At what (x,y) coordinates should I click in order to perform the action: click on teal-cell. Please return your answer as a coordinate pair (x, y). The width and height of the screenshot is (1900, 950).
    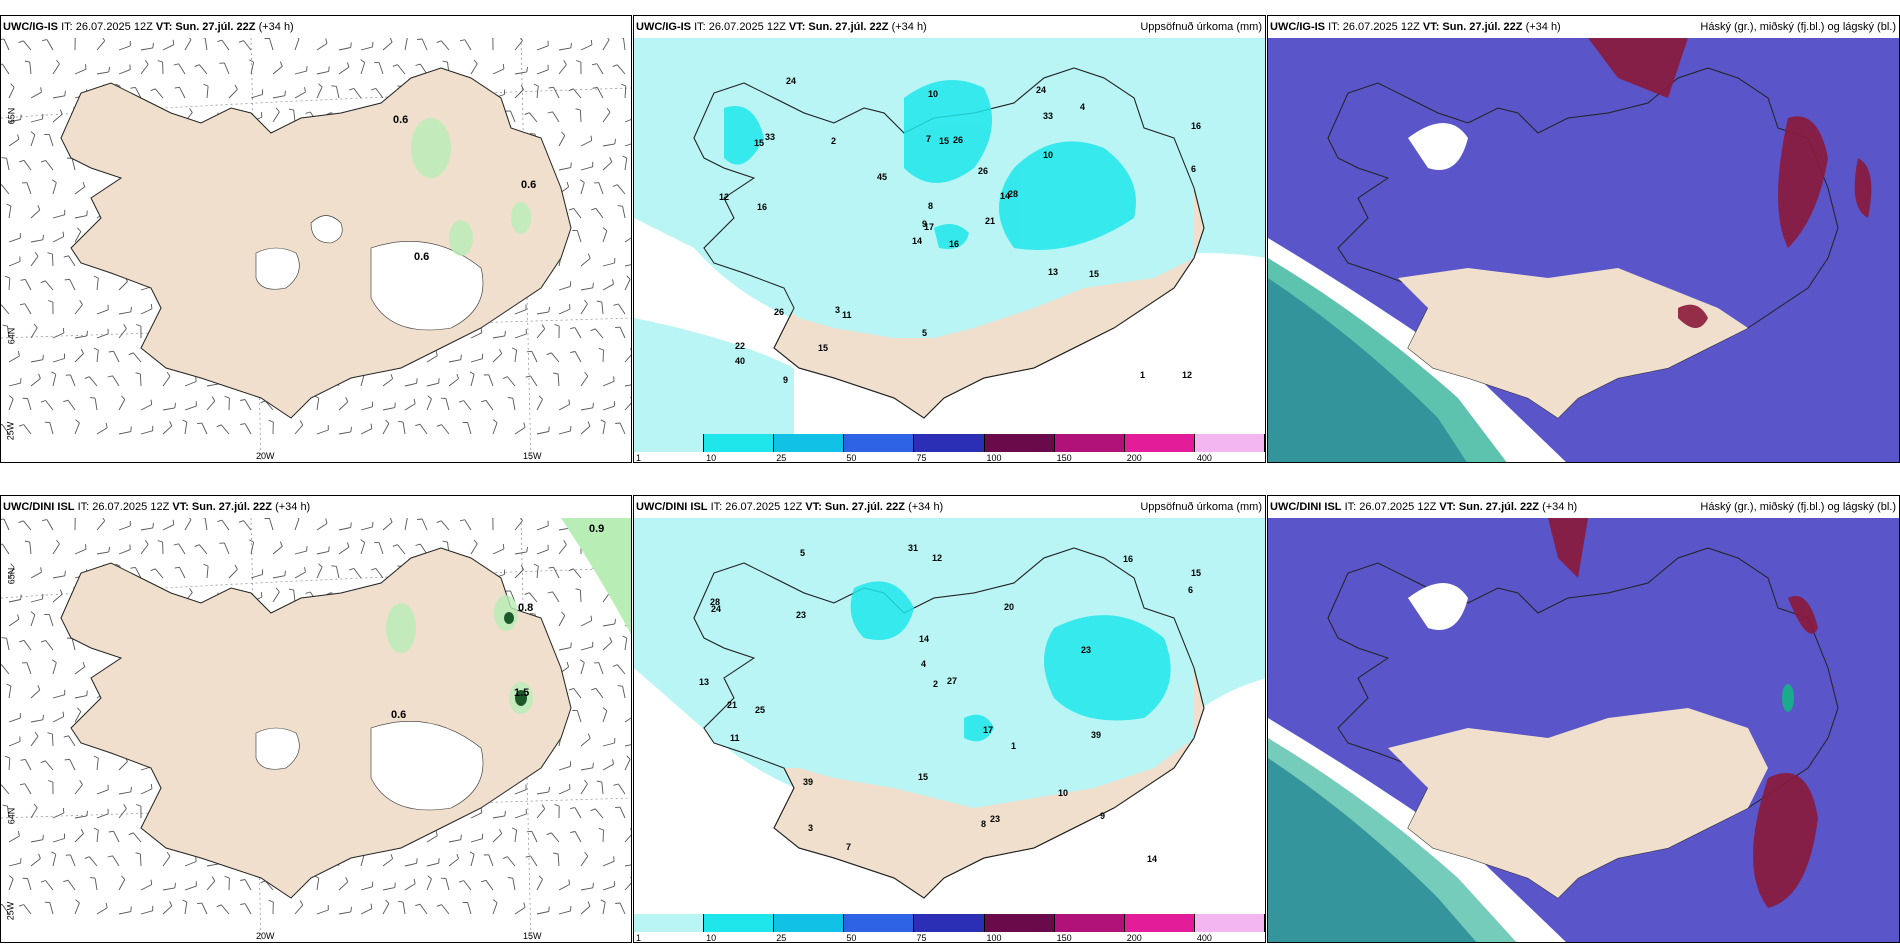
    Looking at the image, I should click on (1788, 698).